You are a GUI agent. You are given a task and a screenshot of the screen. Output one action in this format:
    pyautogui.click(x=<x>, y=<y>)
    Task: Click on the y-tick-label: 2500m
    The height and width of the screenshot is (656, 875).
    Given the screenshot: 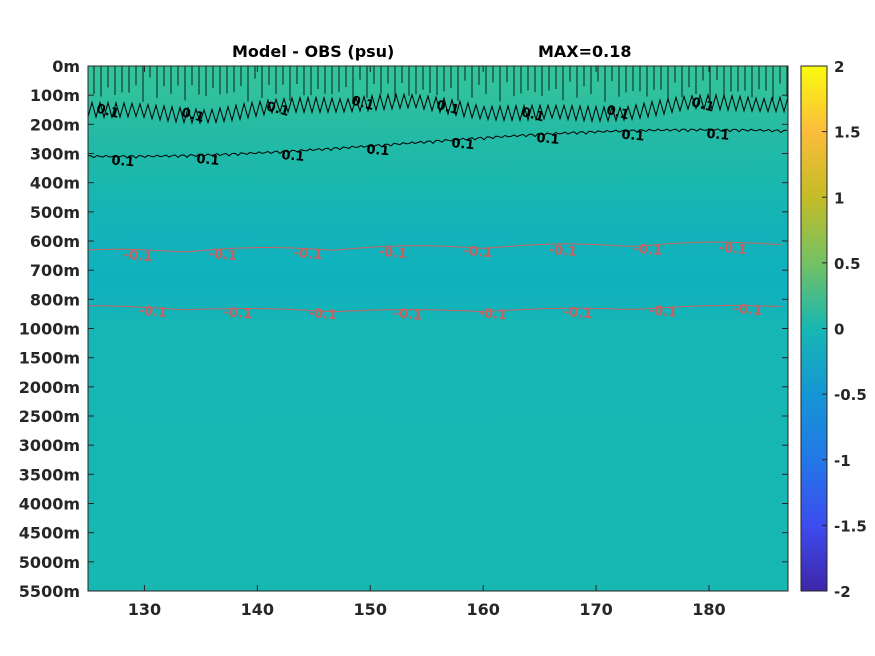 What is the action you would take?
    pyautogui.click(x=49, y=416)
    